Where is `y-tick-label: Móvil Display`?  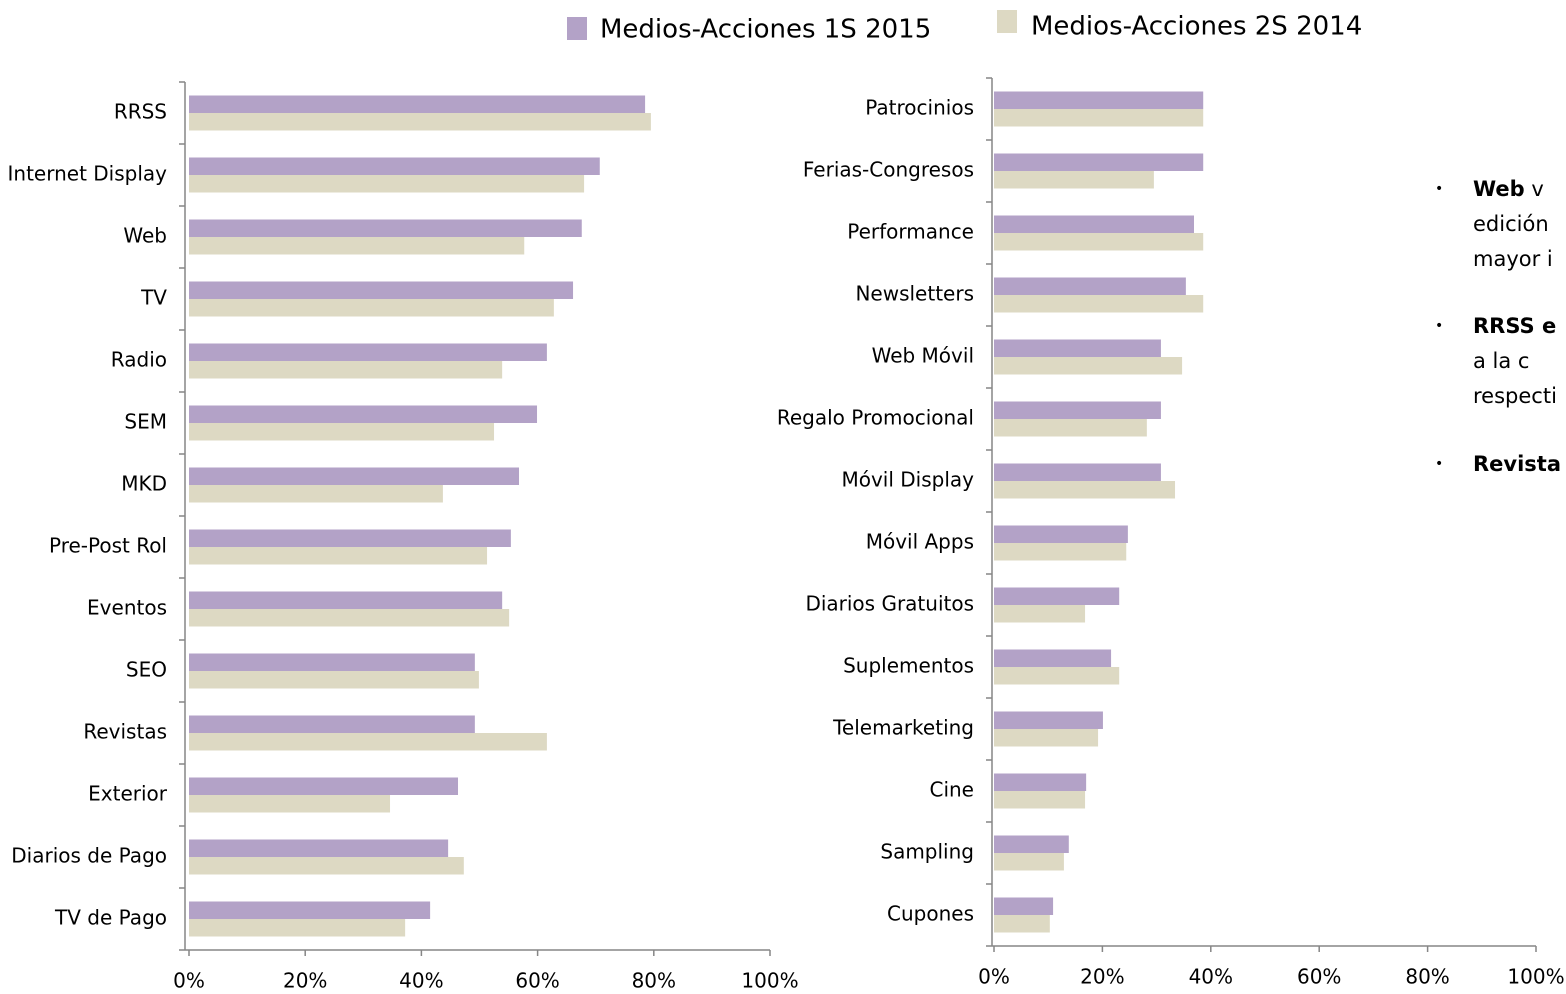 y-tick-label: Móvil Display is located at coordinates (907, 480).